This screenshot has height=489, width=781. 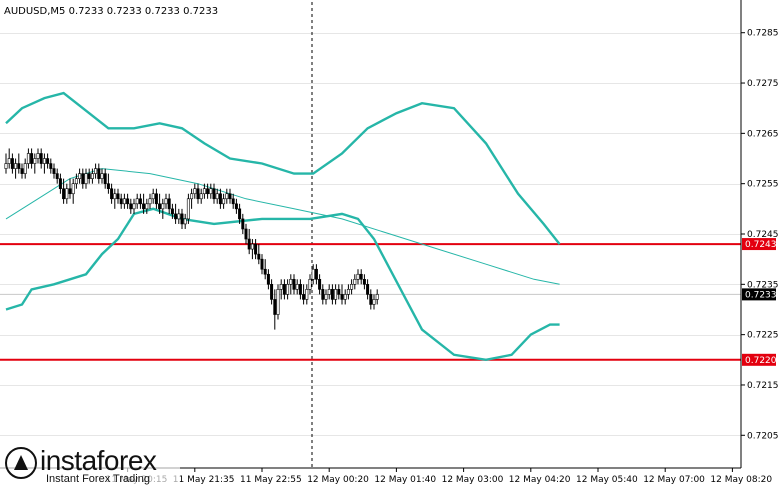 What do you see at coordinates (759, 294) in the screenshot?
I see `current-price-tag` at bounding box center [759, 294].